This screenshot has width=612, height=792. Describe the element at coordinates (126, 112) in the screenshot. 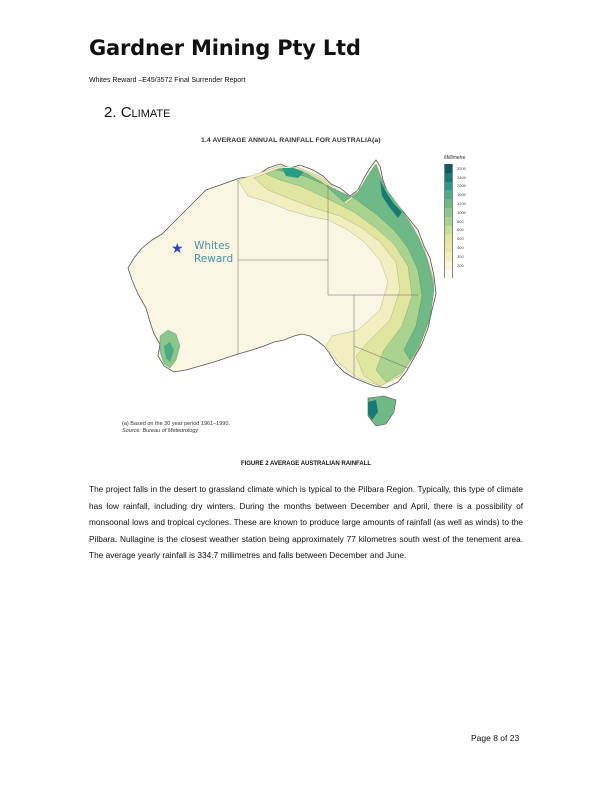

I see `section-title-initial: C` at that location.